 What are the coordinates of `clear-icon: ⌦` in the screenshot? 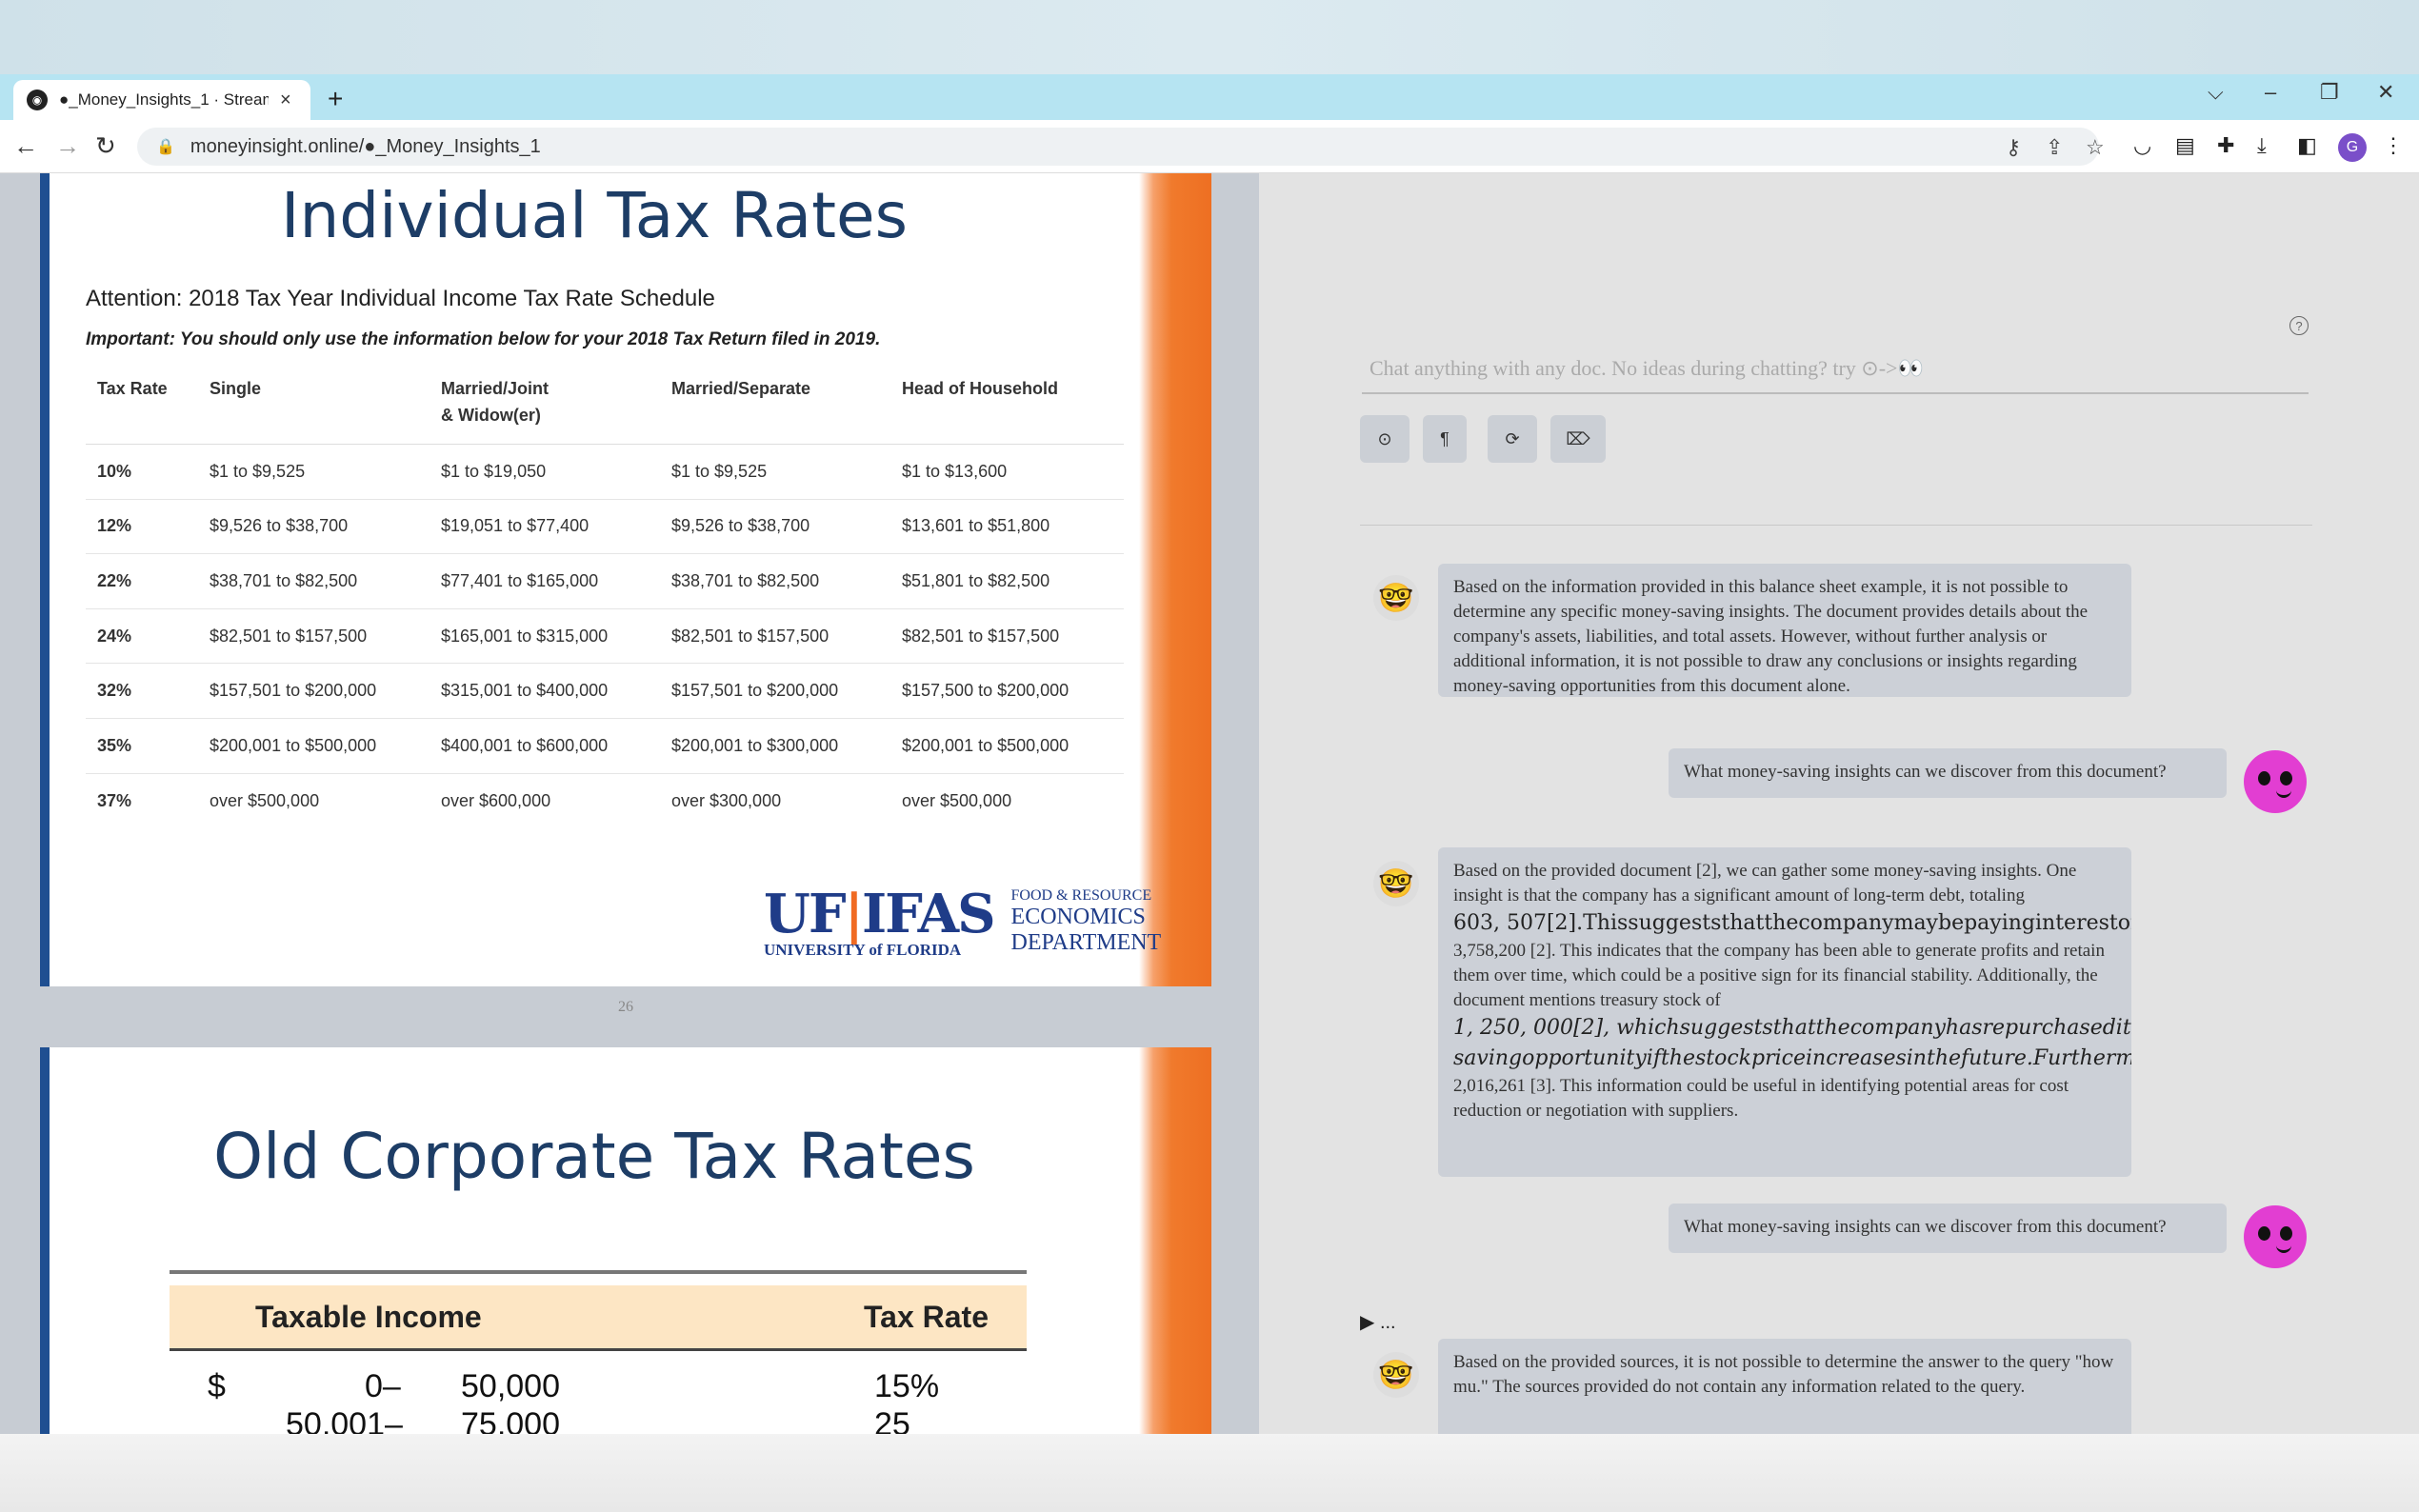 It's located at (1578, 438).